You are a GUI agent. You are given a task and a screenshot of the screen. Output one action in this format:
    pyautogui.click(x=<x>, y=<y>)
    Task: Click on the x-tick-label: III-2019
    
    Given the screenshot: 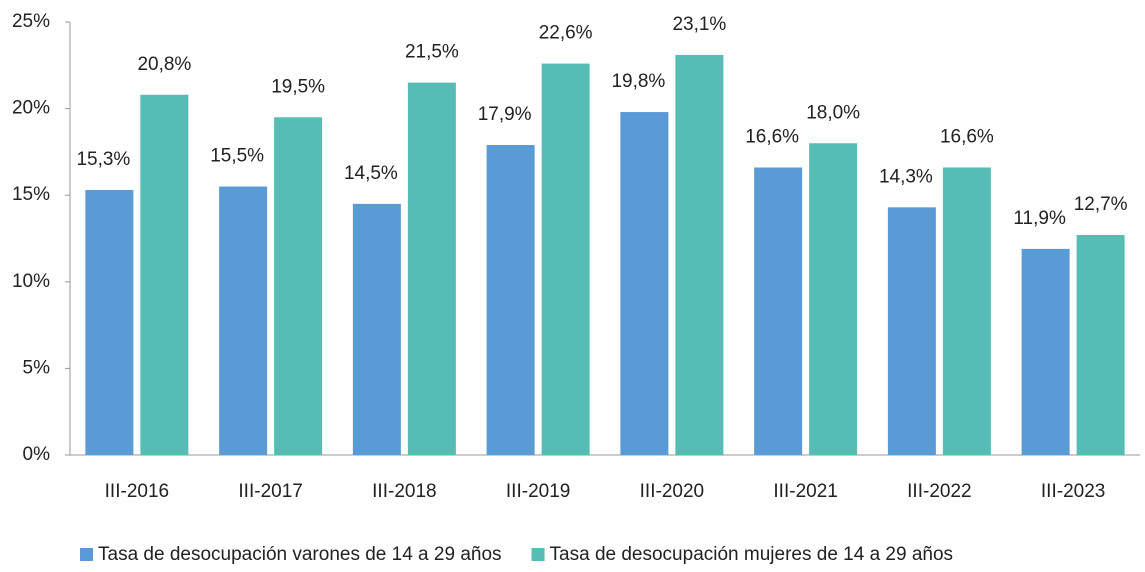 What is the action you would take?
    pyautogui.click(x=538, y=491)
    